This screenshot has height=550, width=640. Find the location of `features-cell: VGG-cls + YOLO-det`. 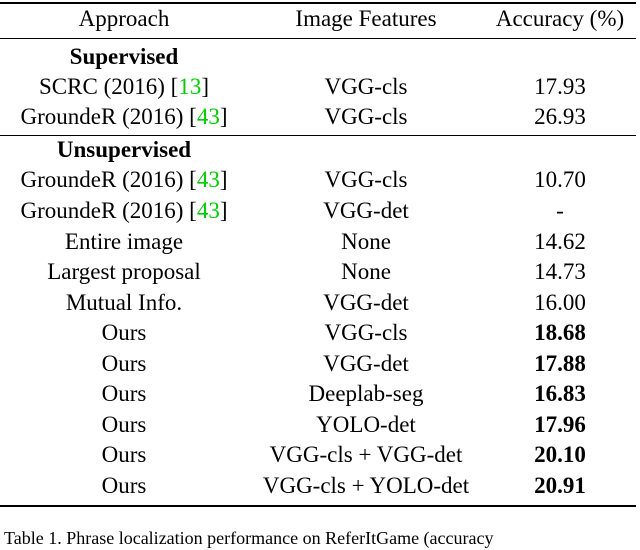

features-cell: VGG-cls + YOLO-det is located at coordinates (366, 485).